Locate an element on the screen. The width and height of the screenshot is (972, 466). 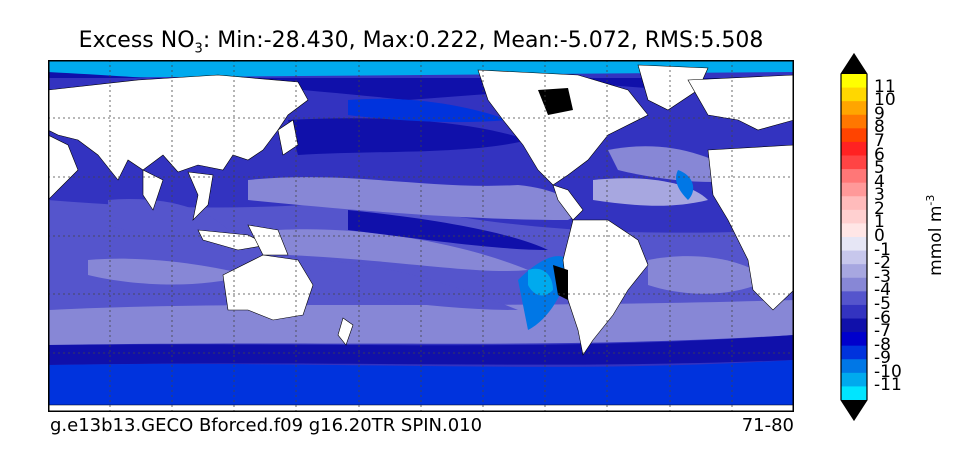
colorbar is located at coordinates (854, 237).